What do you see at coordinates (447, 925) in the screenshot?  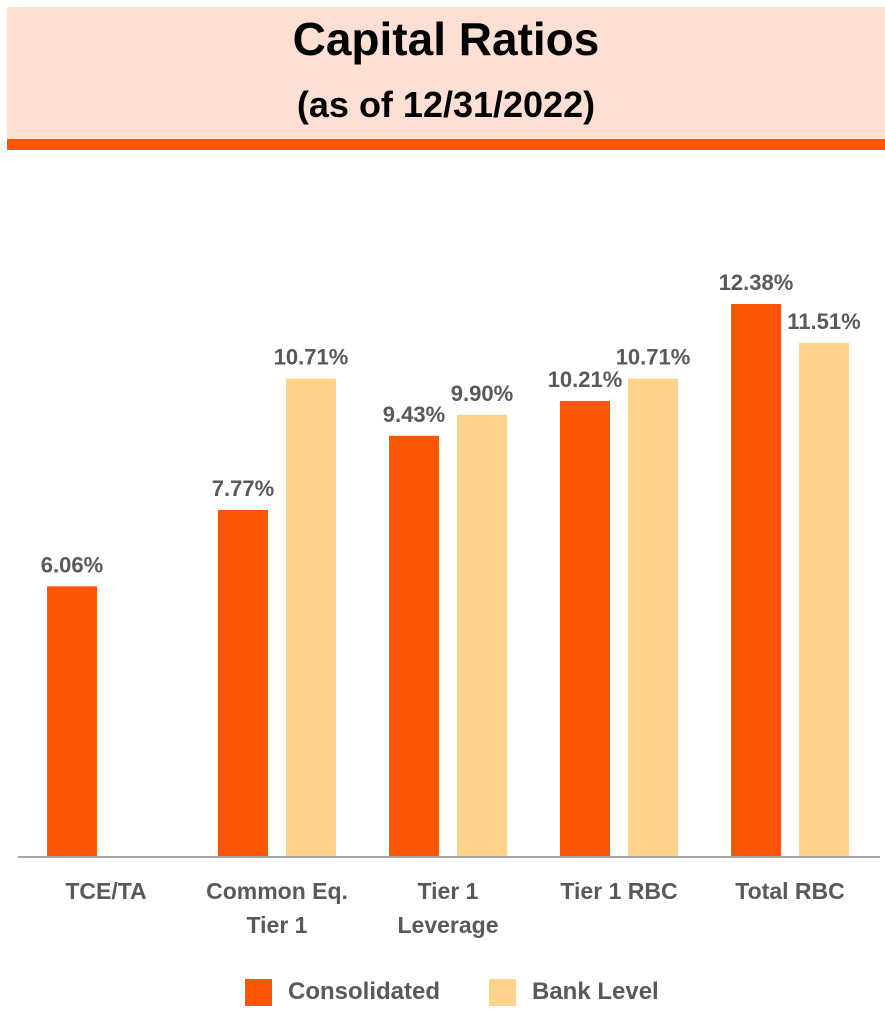 I see `category-label-2-1: Leverage` at bounding box center [447, 925].